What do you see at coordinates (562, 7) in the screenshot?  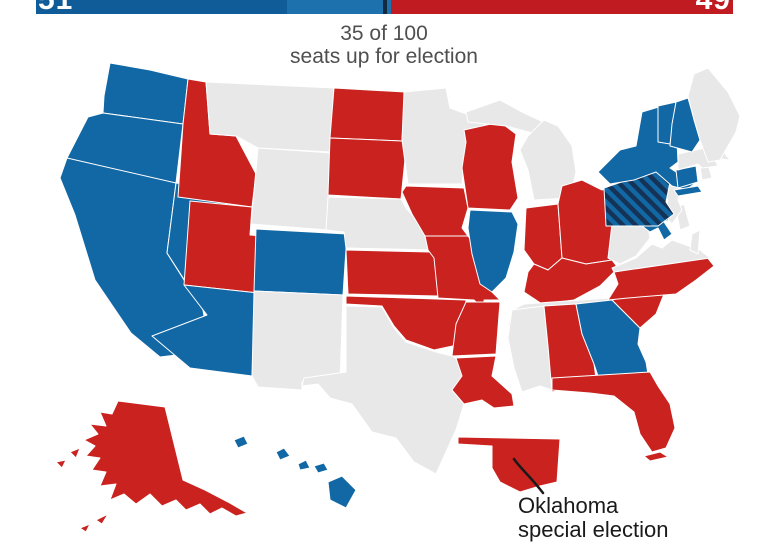 I see `rep-segment` at bounding box center [562, 7].